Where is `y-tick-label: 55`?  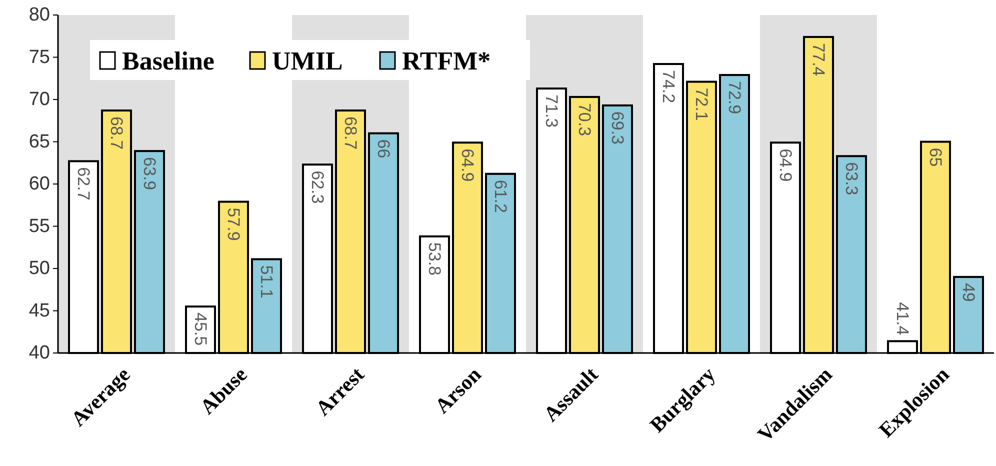 y-tick-label: 55 is located at coordinates (39, 226).